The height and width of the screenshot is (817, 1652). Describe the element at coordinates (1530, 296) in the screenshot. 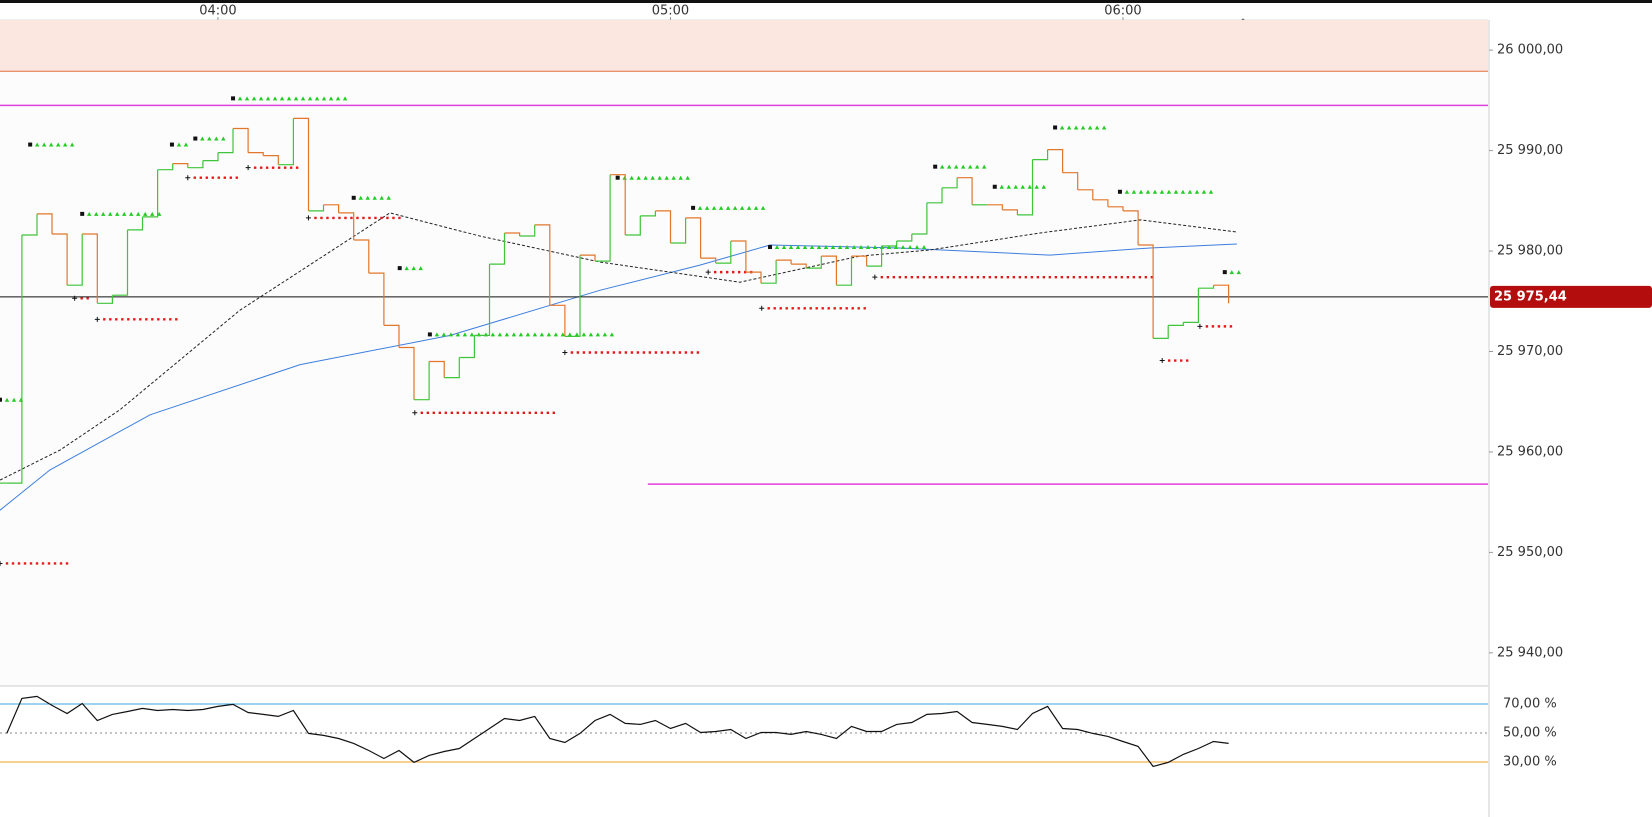

I see `last-price-label: 25 975,44` at that location.